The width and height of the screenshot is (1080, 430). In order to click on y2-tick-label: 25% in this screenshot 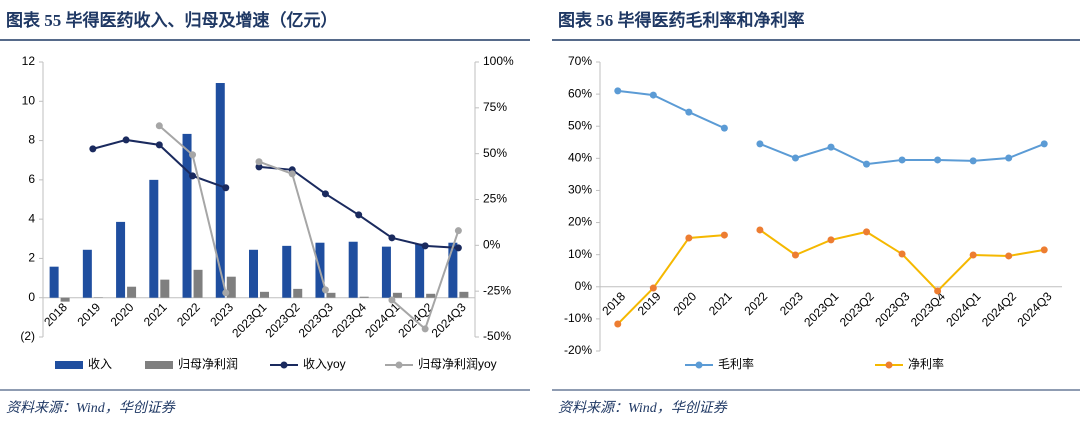, I will do `click(495, 199)`.